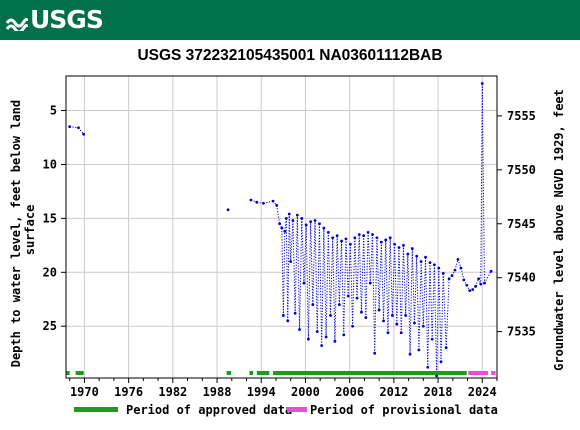  What do you see at coordinates (521, 332) in the screenshot?
I see `y-right-tick-label: 7535` at bounding box center [521, 332].